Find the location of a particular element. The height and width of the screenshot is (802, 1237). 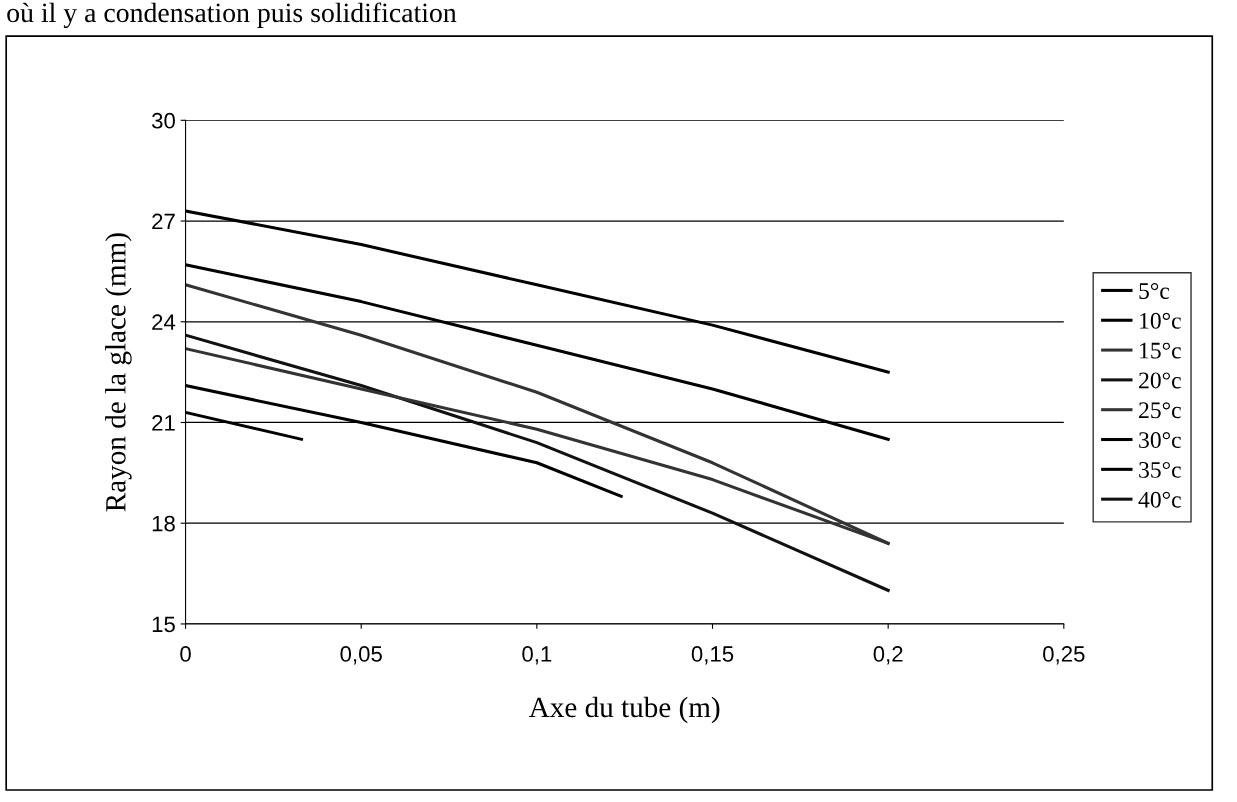

legend-label: 20°c is located at coordinates (1160, 380).